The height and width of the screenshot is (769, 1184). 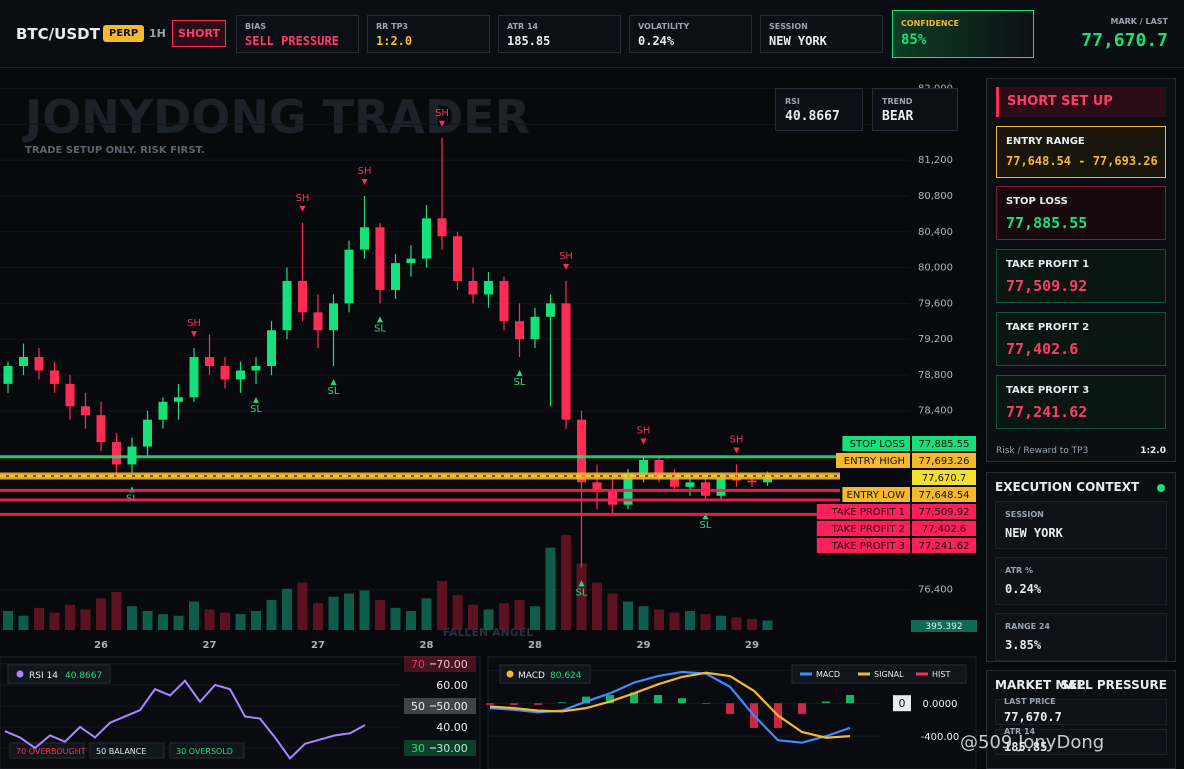 What do you see at coordinates (935, 160) in the screenshot?
I see `y-tick-label: 81,200` at bounding box center [935, 160].